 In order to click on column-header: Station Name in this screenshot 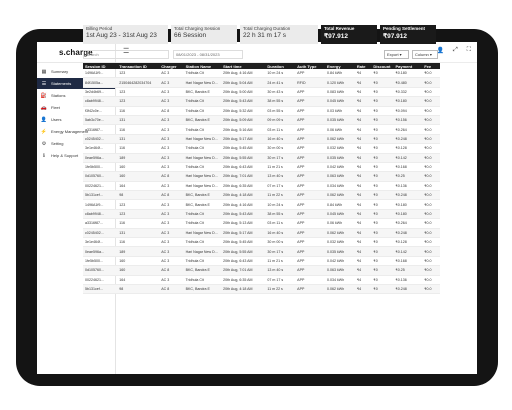, I will do `click(202, 66)`.